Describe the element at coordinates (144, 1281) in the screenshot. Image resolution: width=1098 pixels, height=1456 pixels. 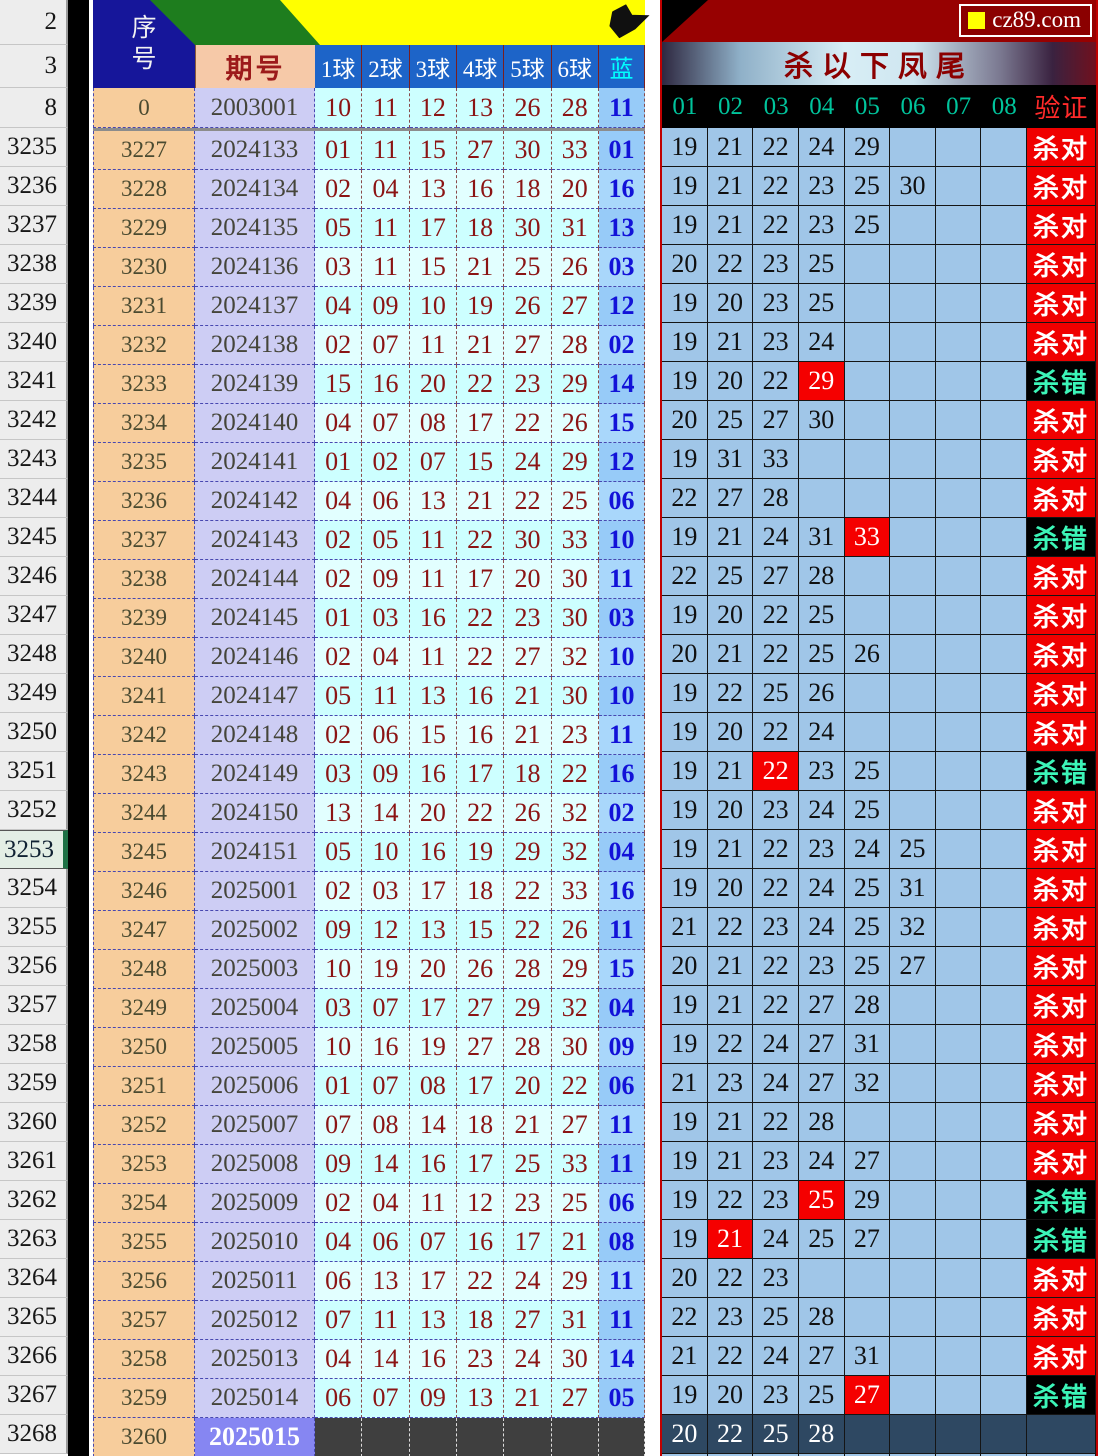
I see `serial-cell: 3256` at that location.